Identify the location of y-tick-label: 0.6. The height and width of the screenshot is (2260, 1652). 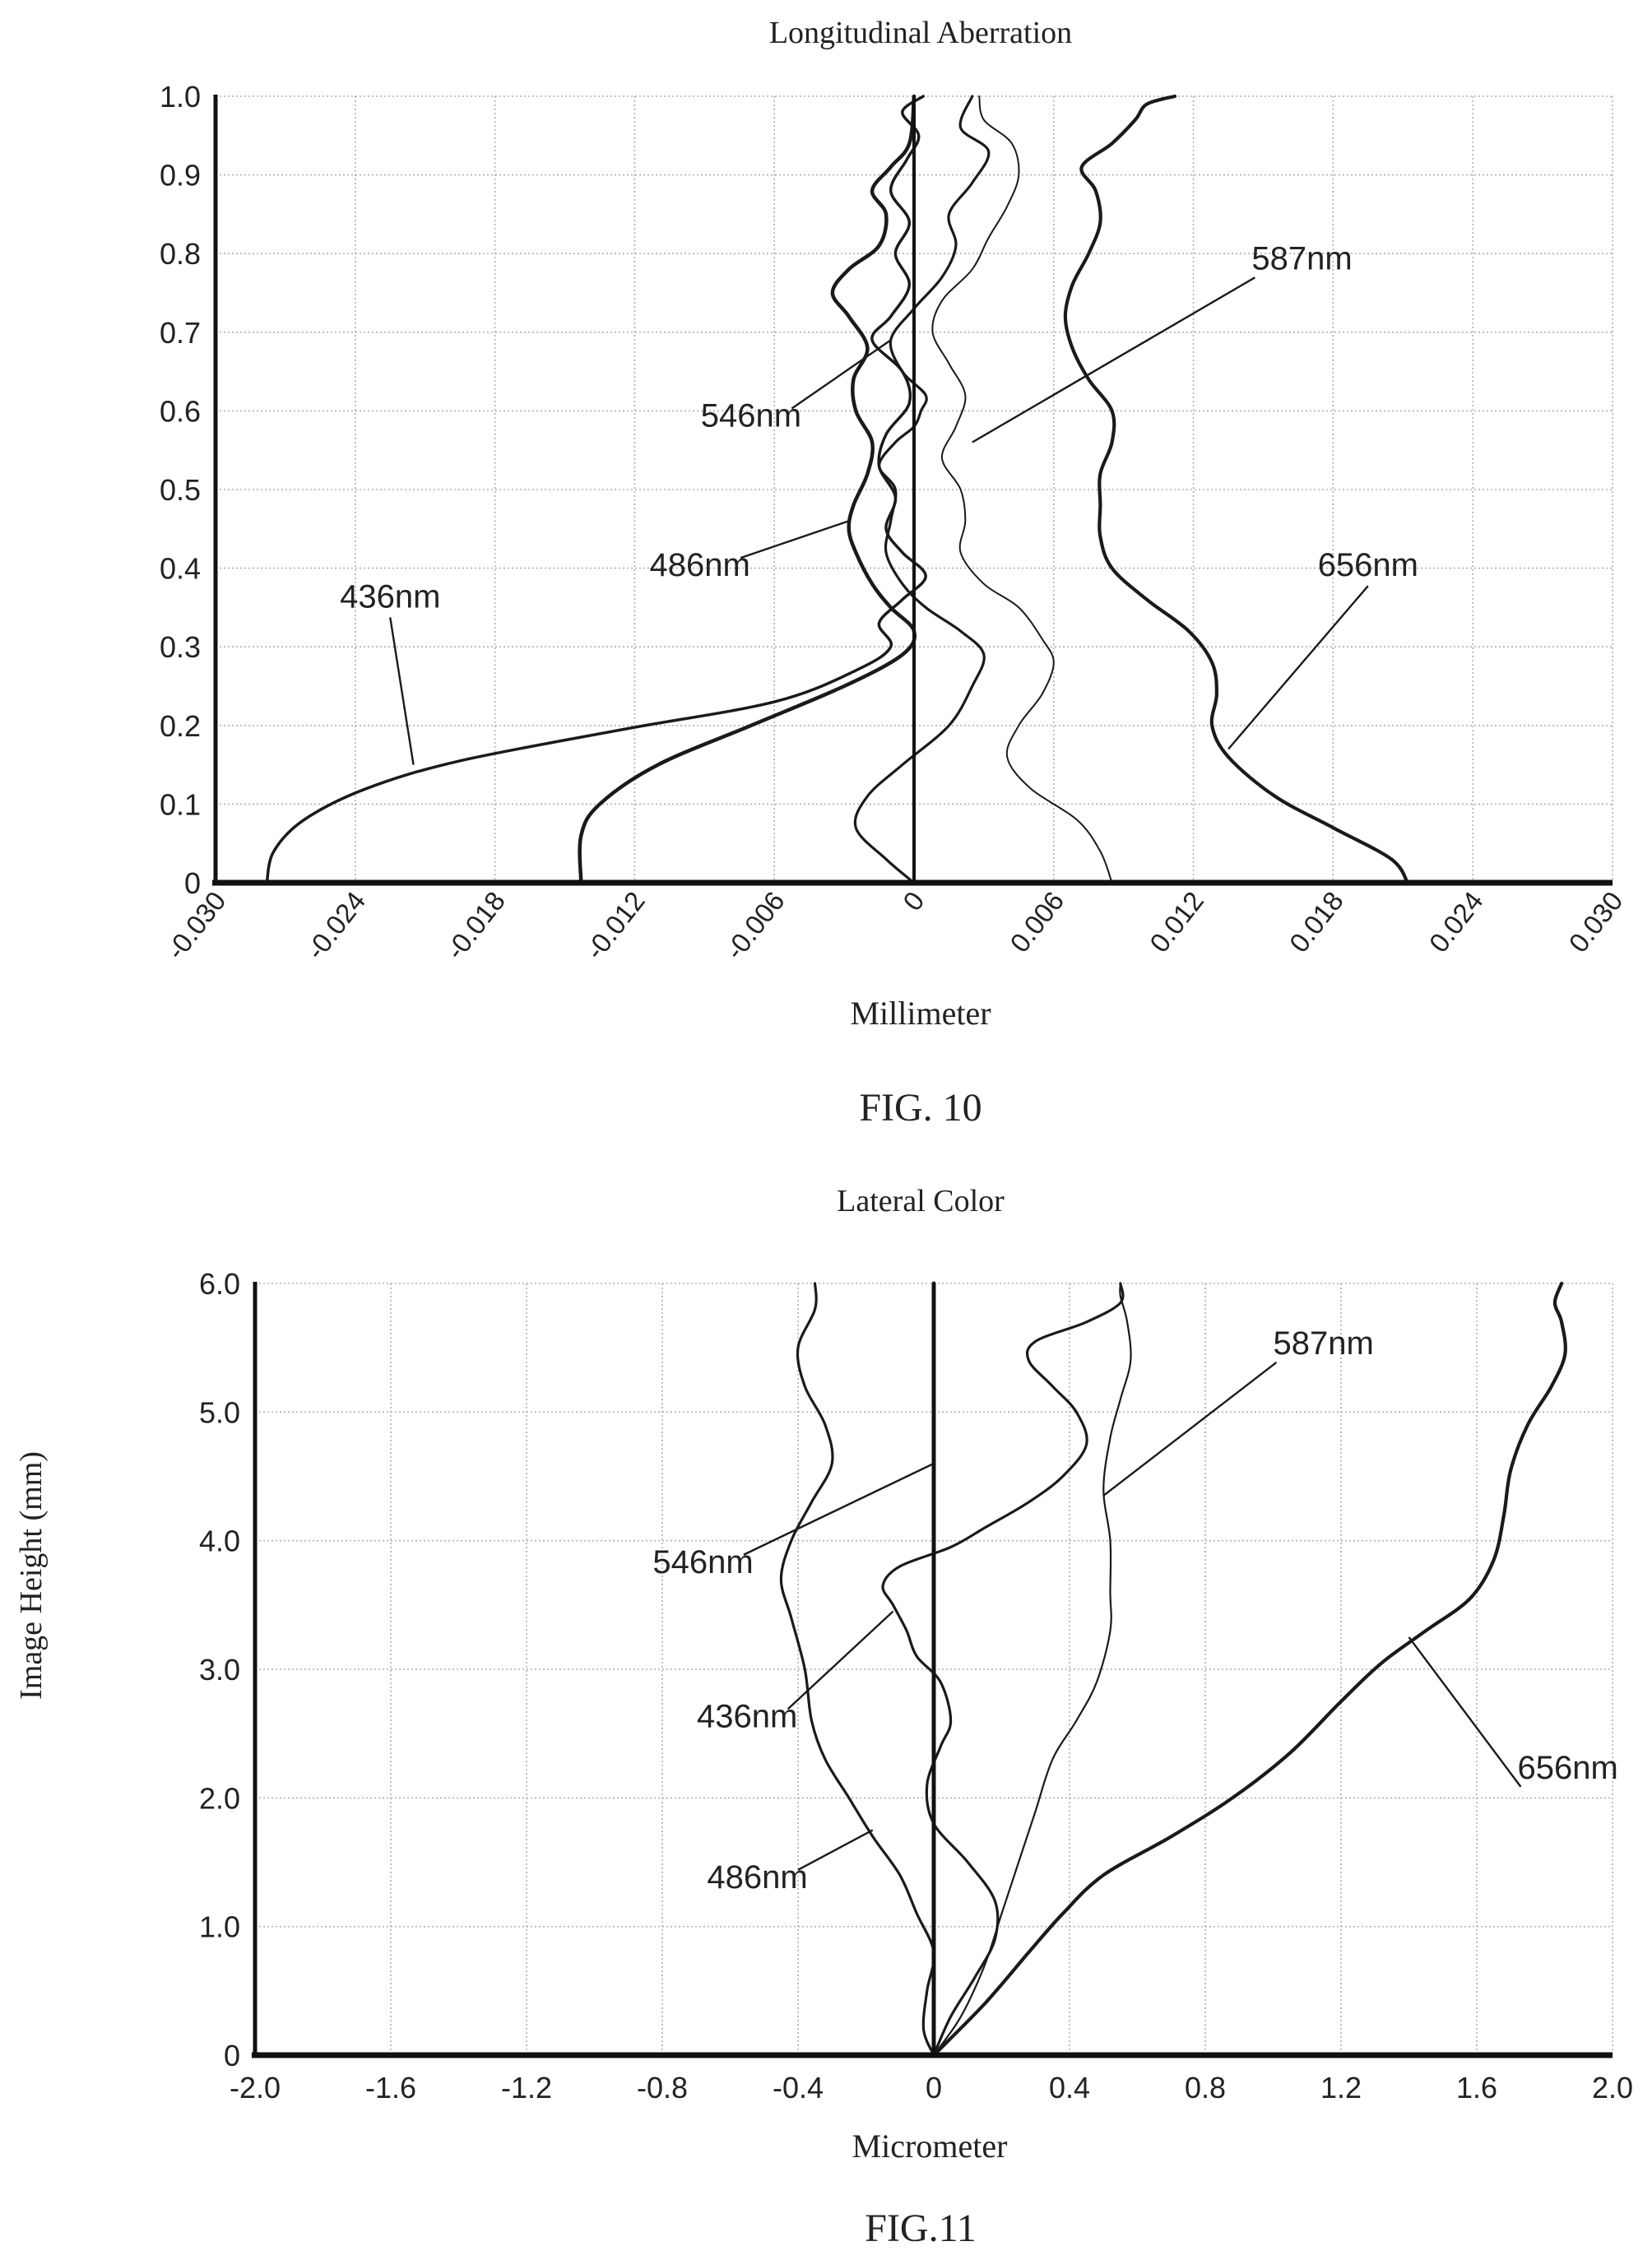
(181, 411).